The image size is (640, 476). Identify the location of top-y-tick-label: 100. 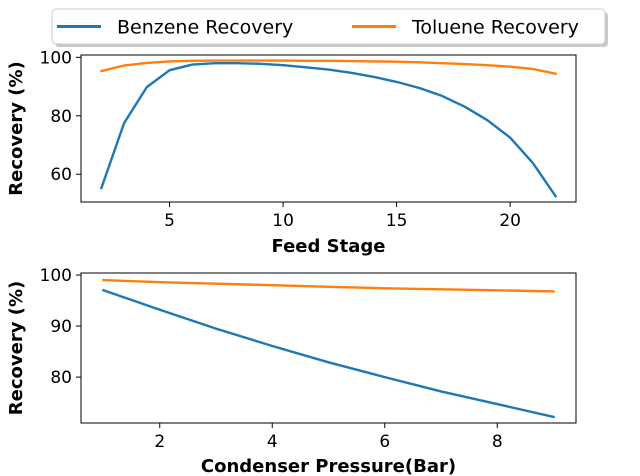
(56, 58).